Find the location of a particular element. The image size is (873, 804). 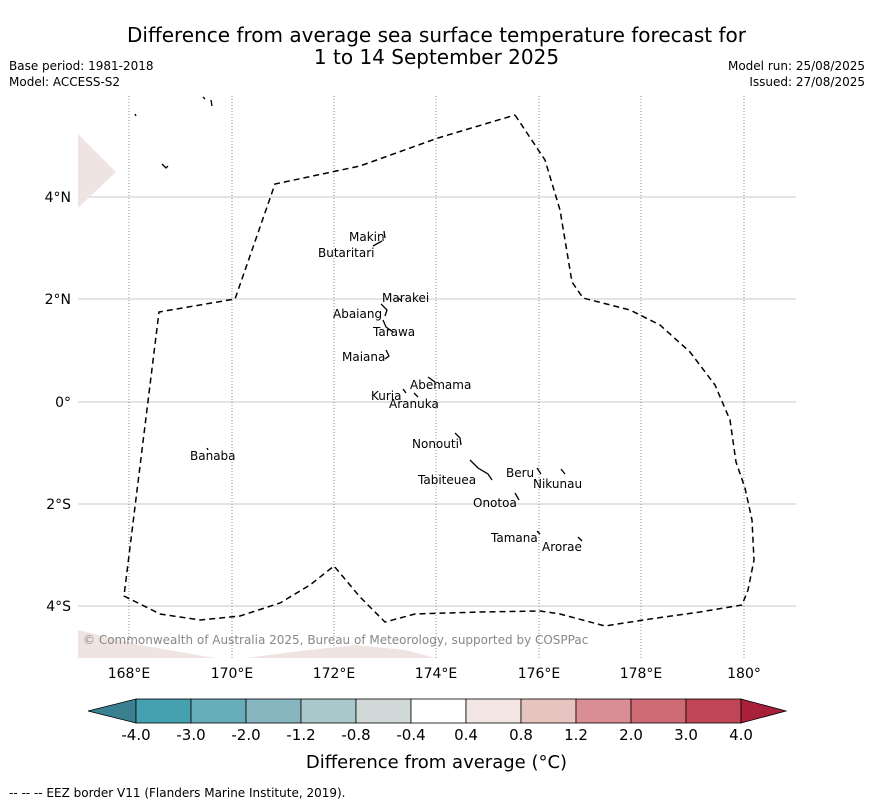

colorbar-tick-label: -3.0 is located at coordinates (191, 735).